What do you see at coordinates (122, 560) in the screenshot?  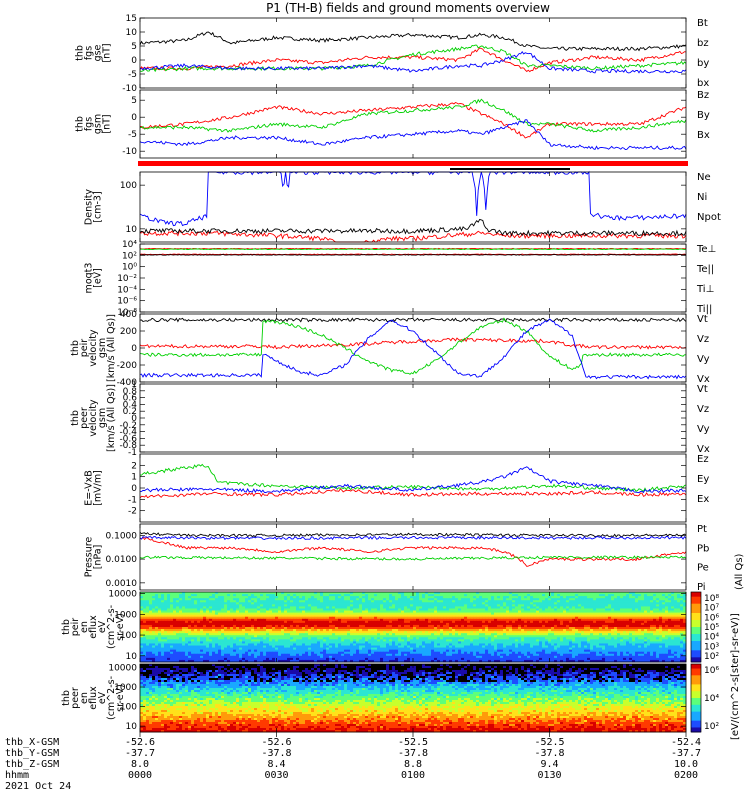 I see `y-tick-label: 0.0100` at bounding box center [122, 560].